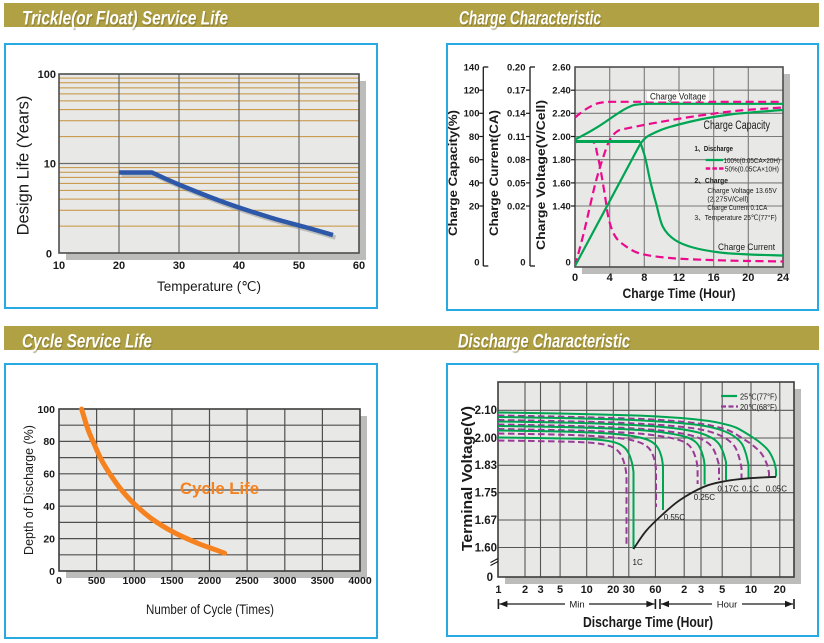  What do you see at coordinates (750, 489) in the screenshot?
I see `svg-text: 0.1C` at bounding box center [750, 489].